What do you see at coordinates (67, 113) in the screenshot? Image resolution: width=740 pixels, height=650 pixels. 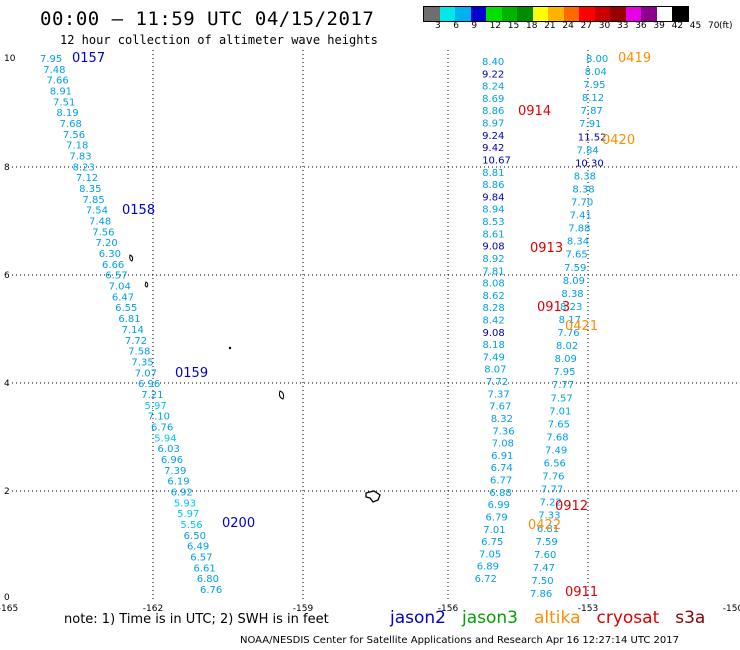 I see `wave-height-value: 8.19` at bounding box center [67, 113].